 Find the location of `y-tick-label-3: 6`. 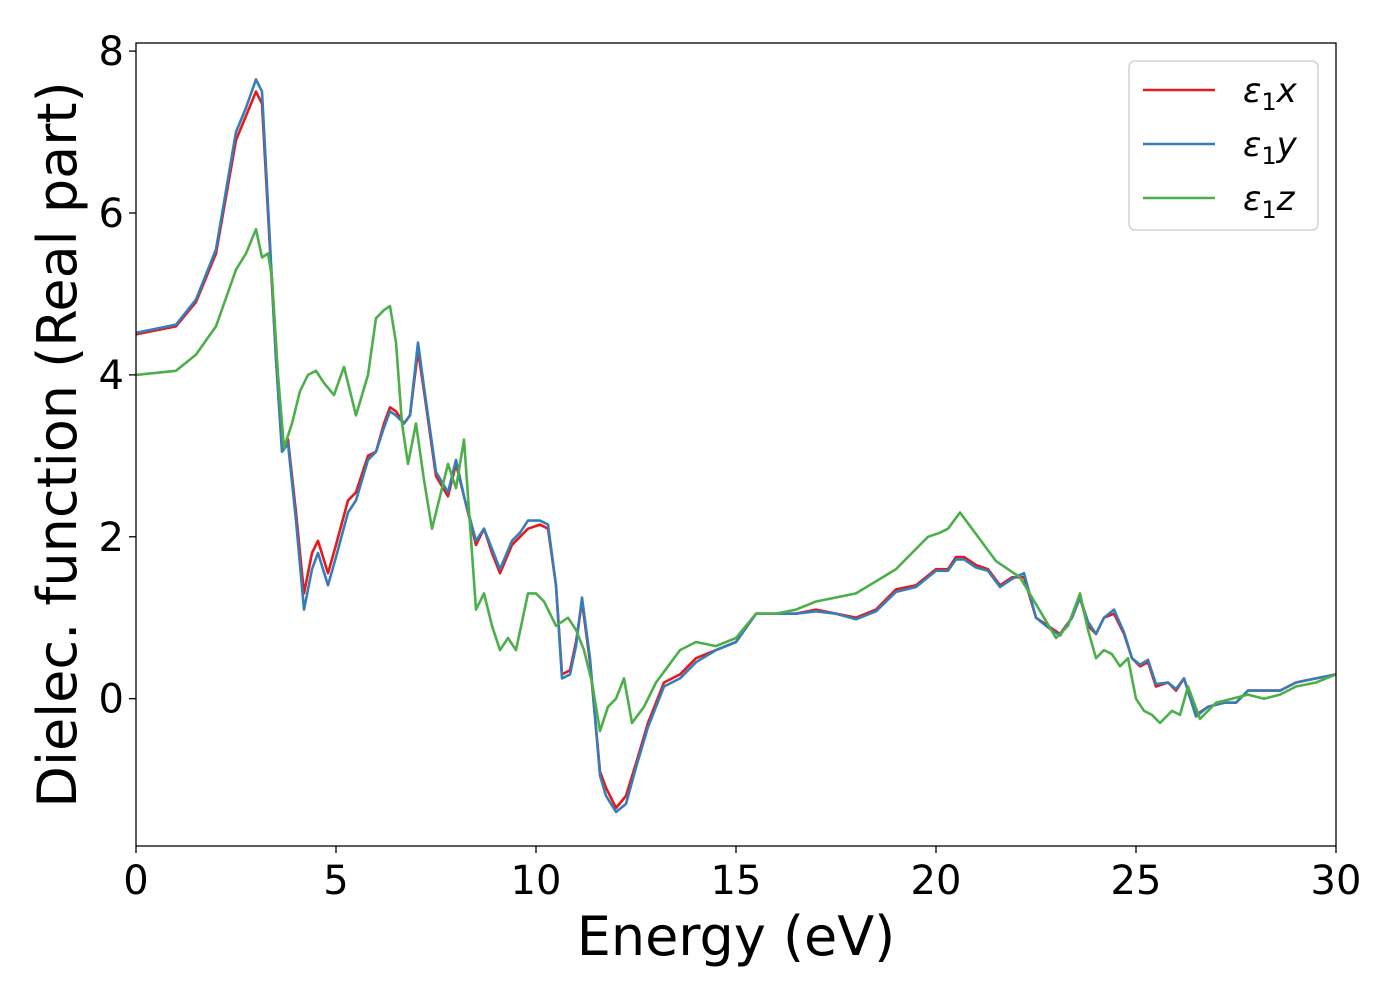

y-tick-label-3: 6 is located at coordinates (111, 214).